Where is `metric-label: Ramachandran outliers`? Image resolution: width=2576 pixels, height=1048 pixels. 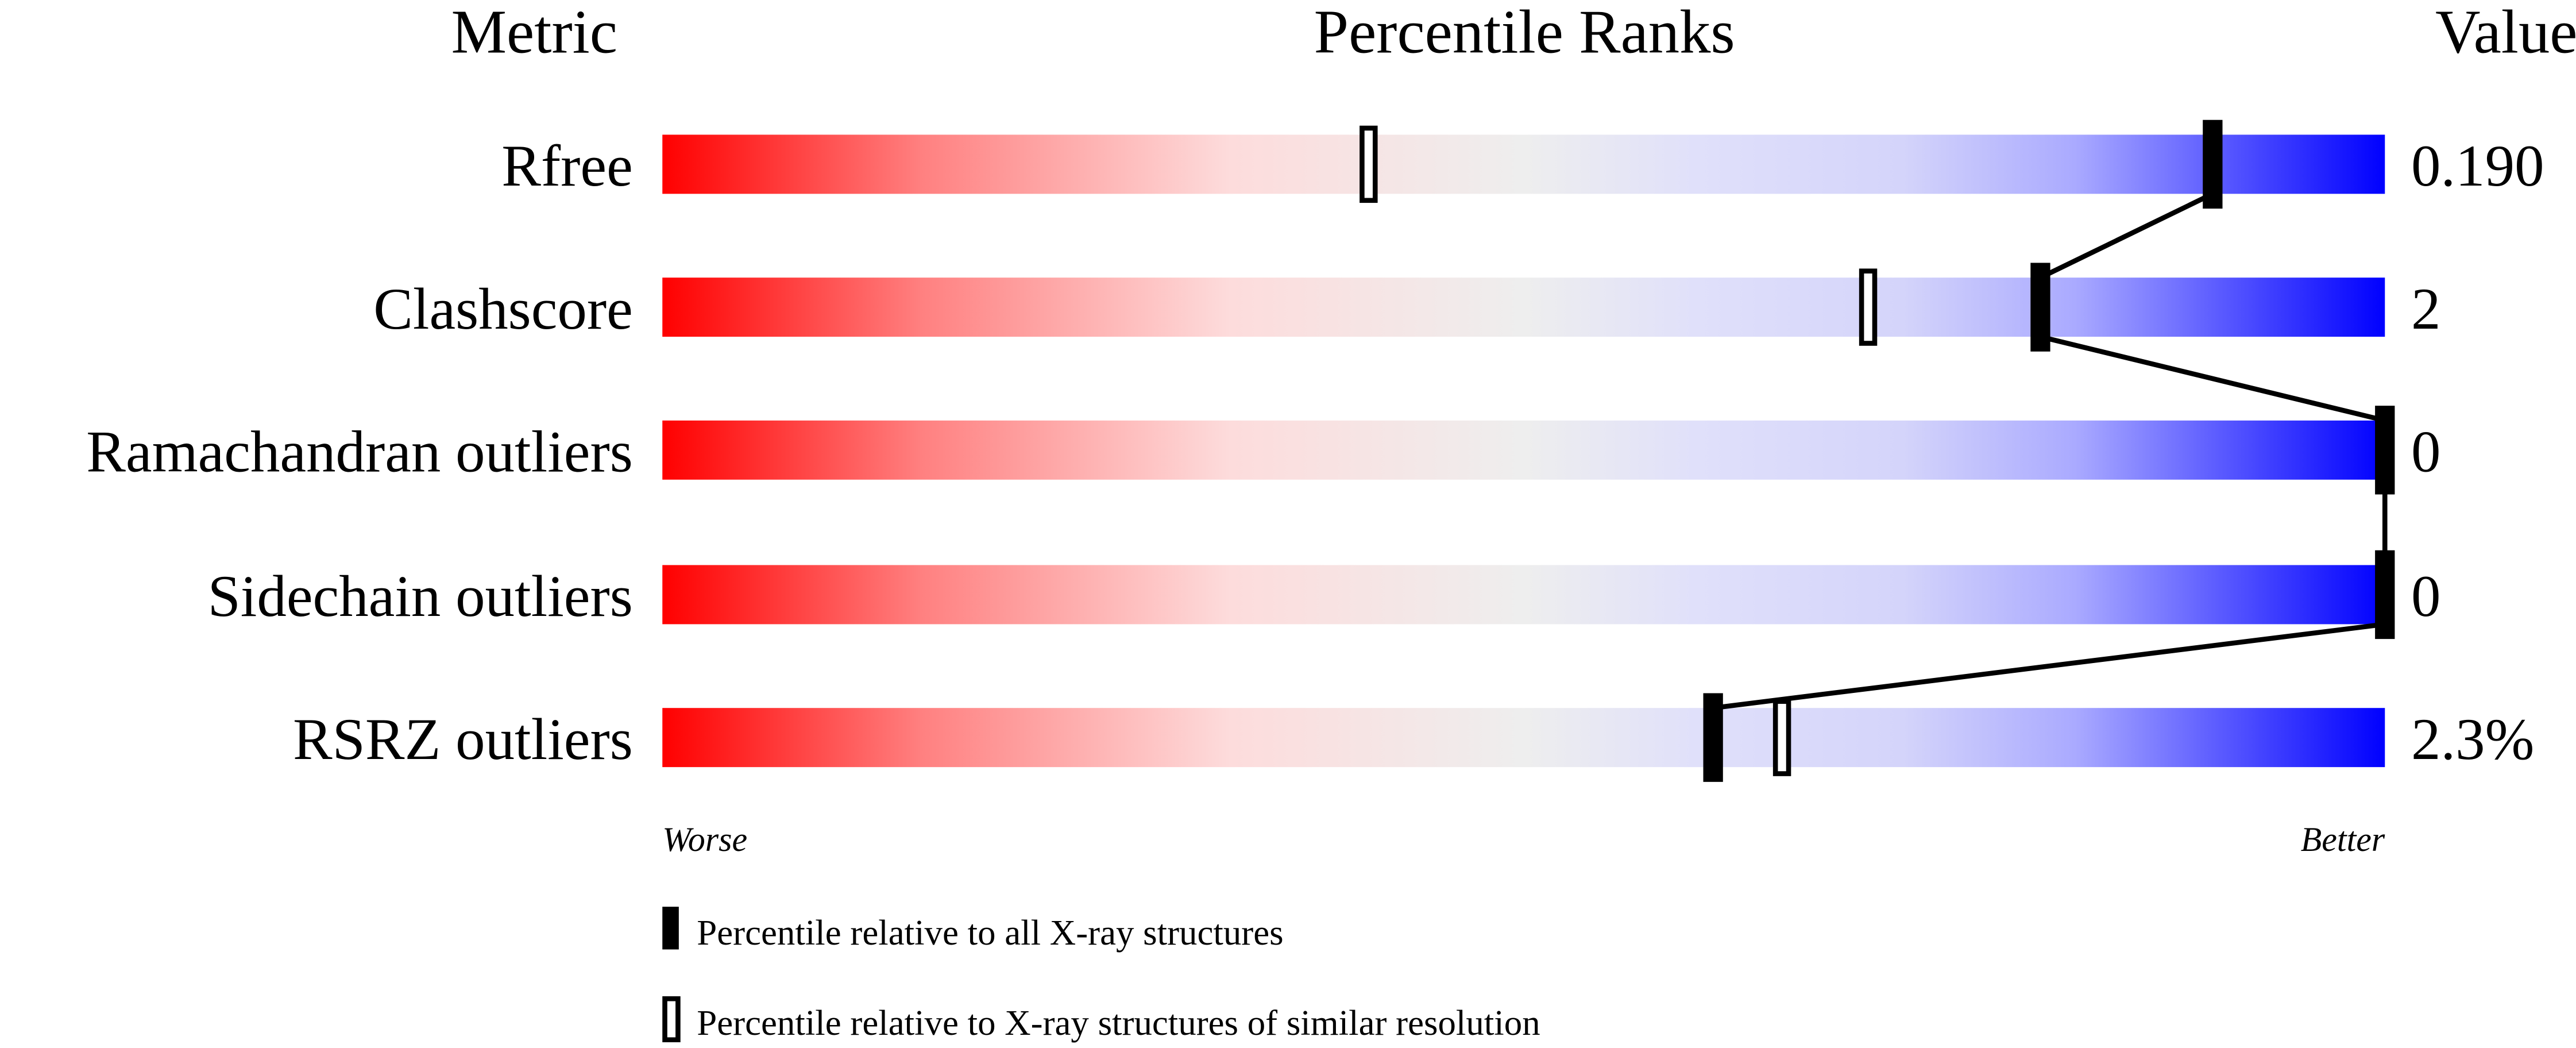 metric-label: Ramachandran outliers is located at coordinates (359, 452).